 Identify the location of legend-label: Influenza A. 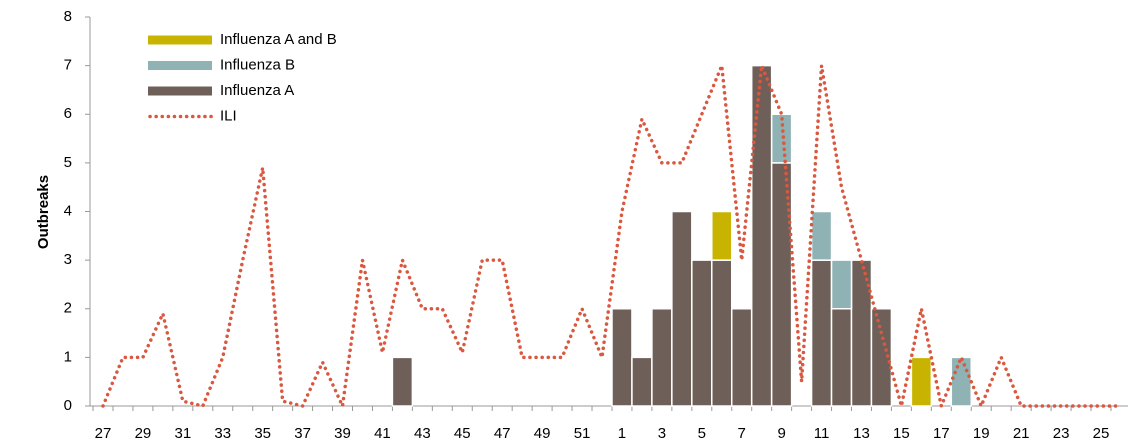
(257, 90).